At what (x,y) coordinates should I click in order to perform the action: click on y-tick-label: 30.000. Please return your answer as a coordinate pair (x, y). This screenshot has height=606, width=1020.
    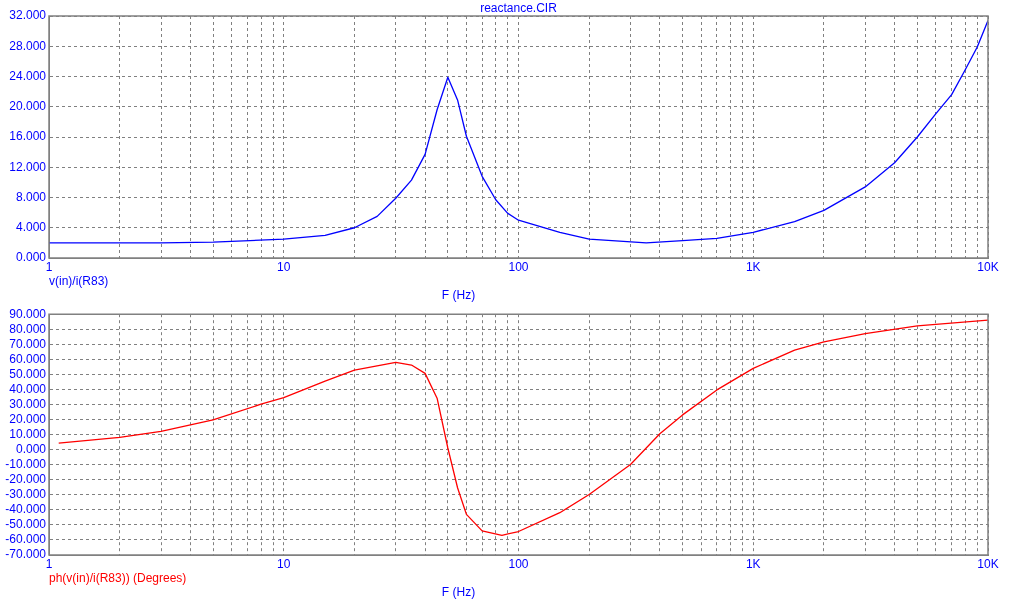
    Looking at the image, I should click on (28, 403).